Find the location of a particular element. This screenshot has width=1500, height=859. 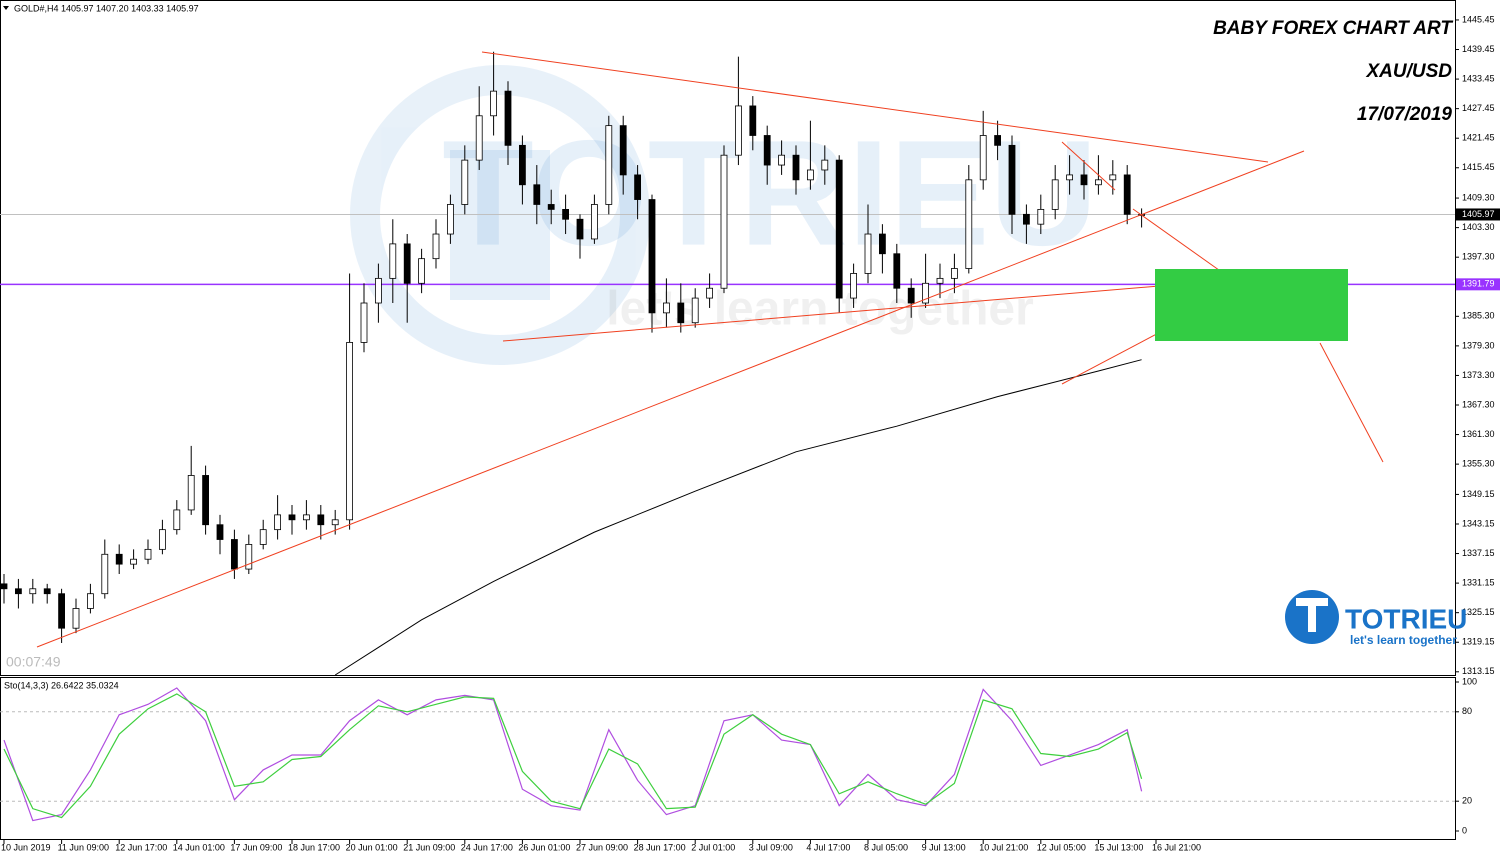

y-tick-label: 1409.30 is located at coordinates (1478, 197).